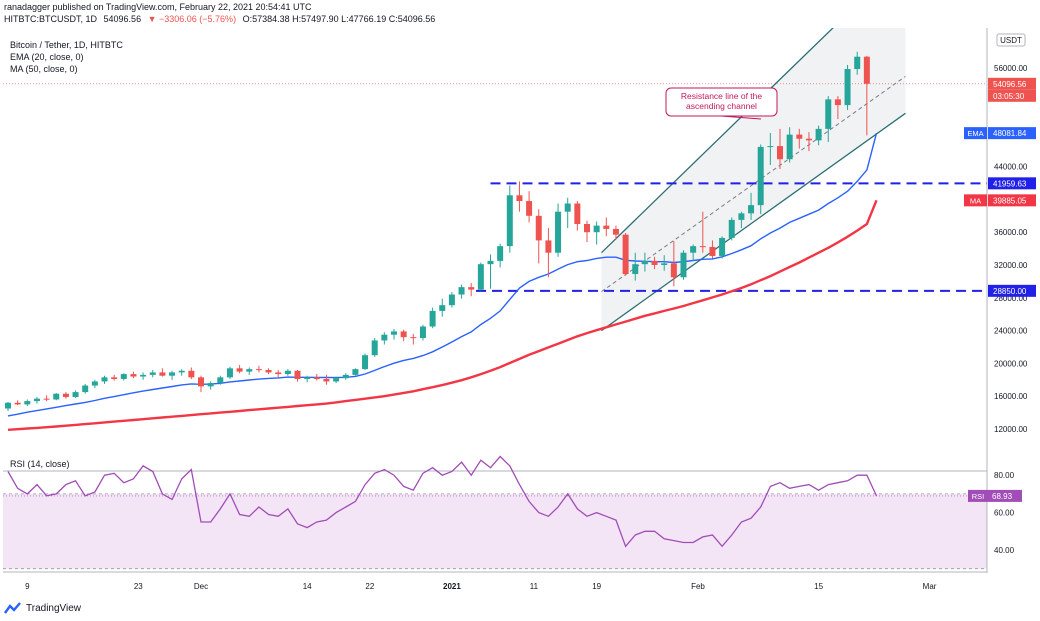 This screenshot has width=1040, height=621. I want to click on time-tick-label: Mar, so click(930, 586).